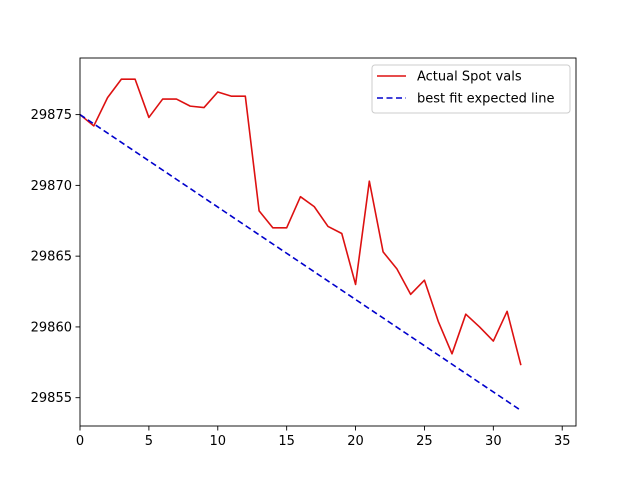 Image resolution: width=640 pixels, height=480 pixels. Describe the element at coordinates (424, 441) in the screenshot. I see `x-tick-label: 25` at that location.